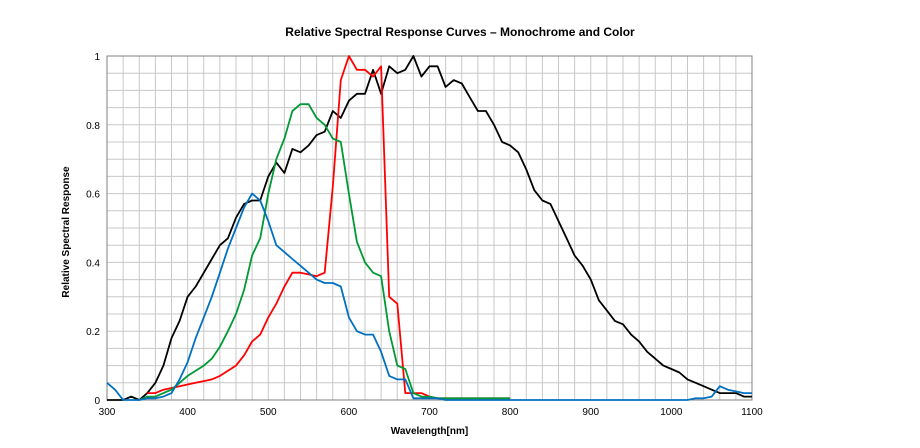  I want to click on x-tick-label: 500, so click(268, 412).